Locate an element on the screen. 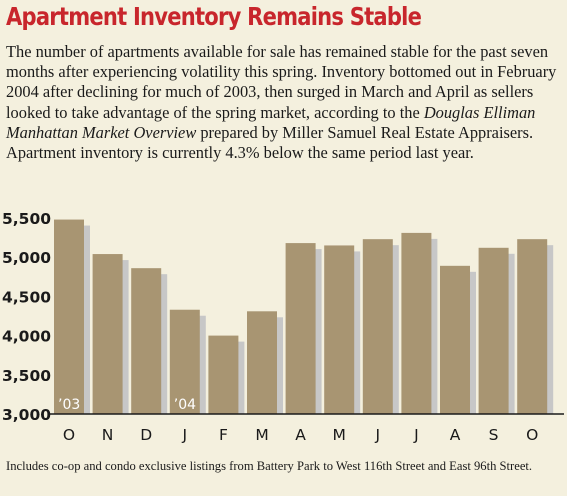 The height and width of the screenshot is (496, 567). y-tick-label: 5,000 is located at coordinates (26, 258).